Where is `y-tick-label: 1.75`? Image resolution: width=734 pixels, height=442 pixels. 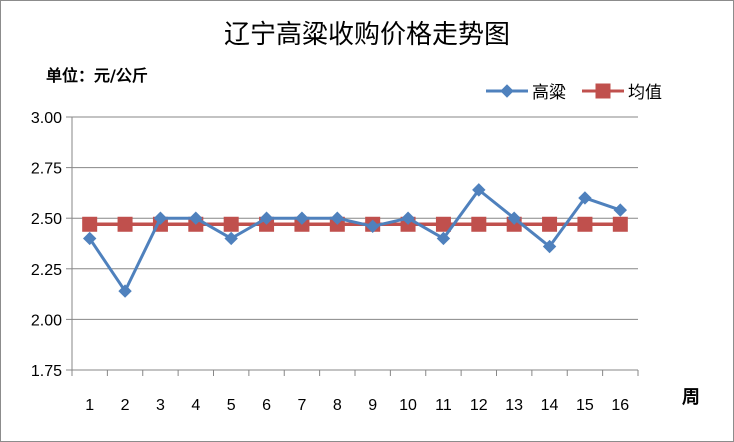 y-tick-label: 1.75 is located at coordinates (46, 371).